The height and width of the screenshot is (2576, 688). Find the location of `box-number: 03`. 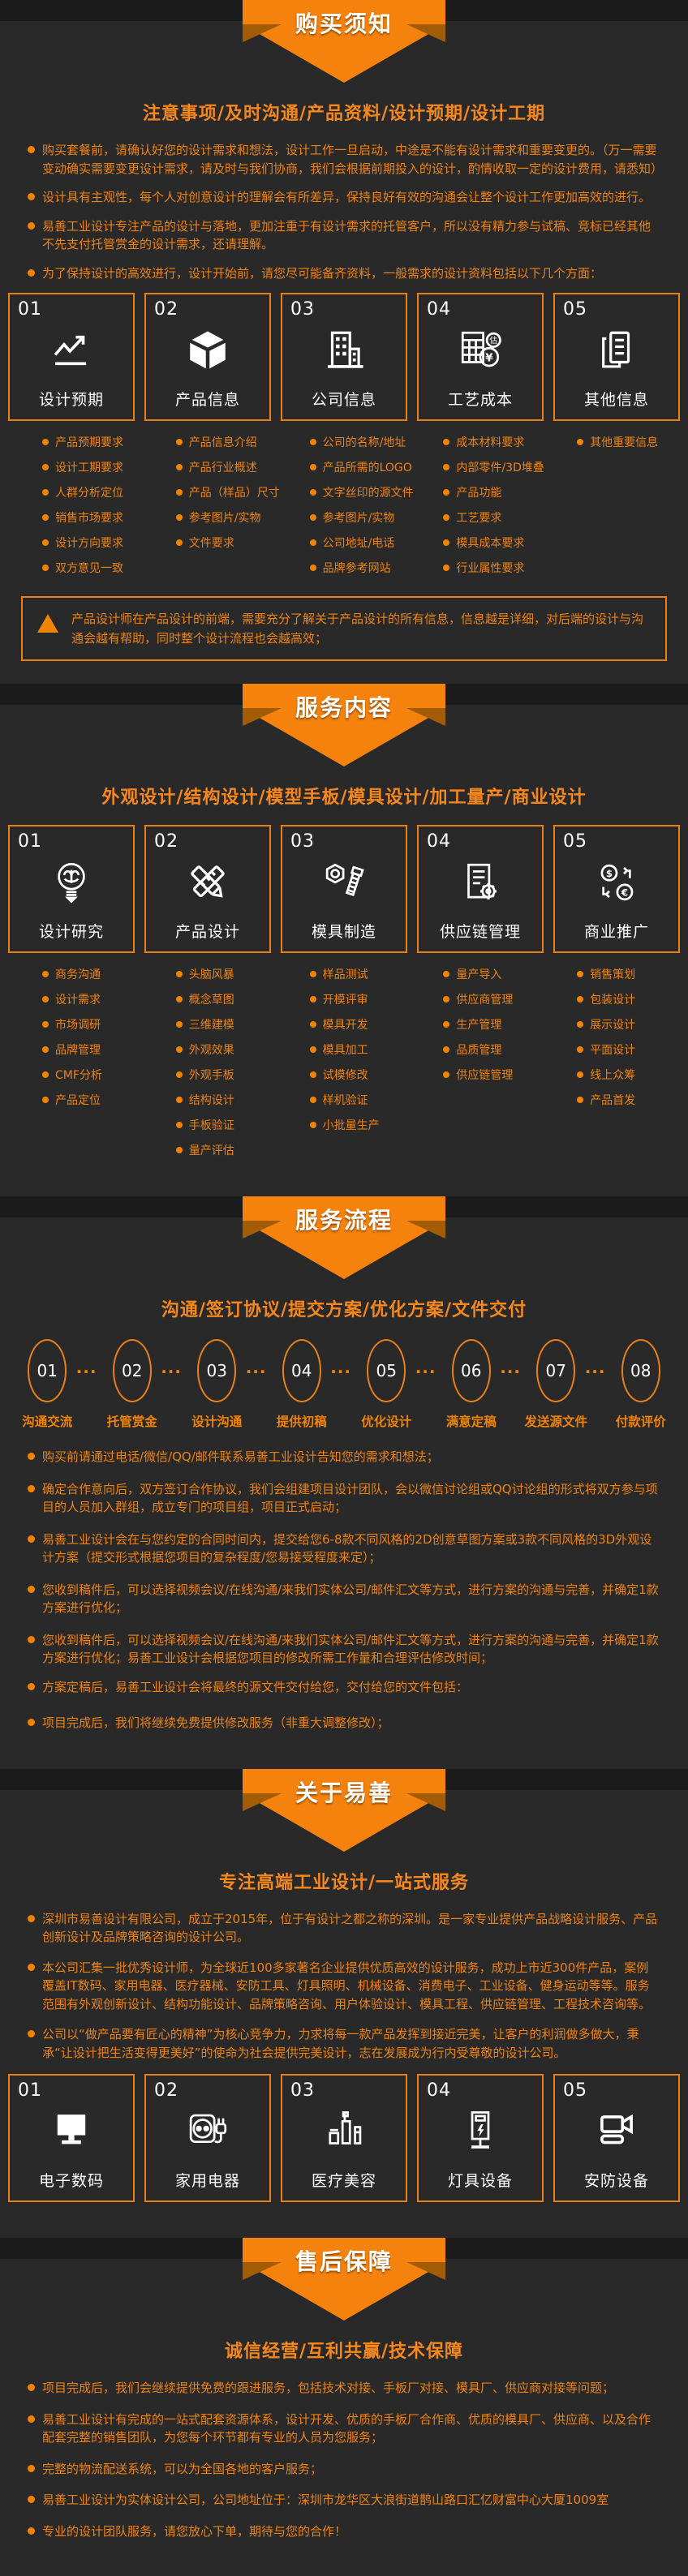

box-number: 03 is located at coordinates (302, 309).